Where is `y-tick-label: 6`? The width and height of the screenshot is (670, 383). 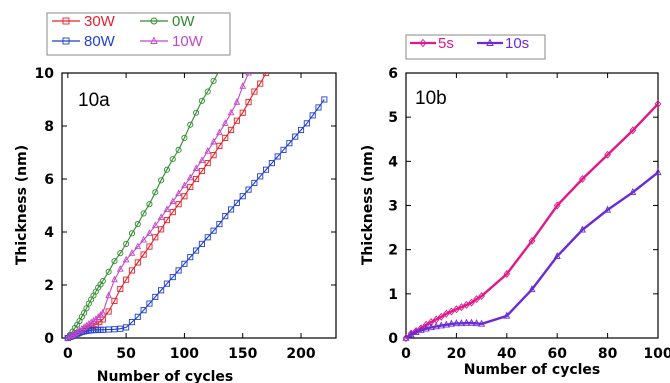 y-tick-label: 6 is located at coordinates (393, 74).